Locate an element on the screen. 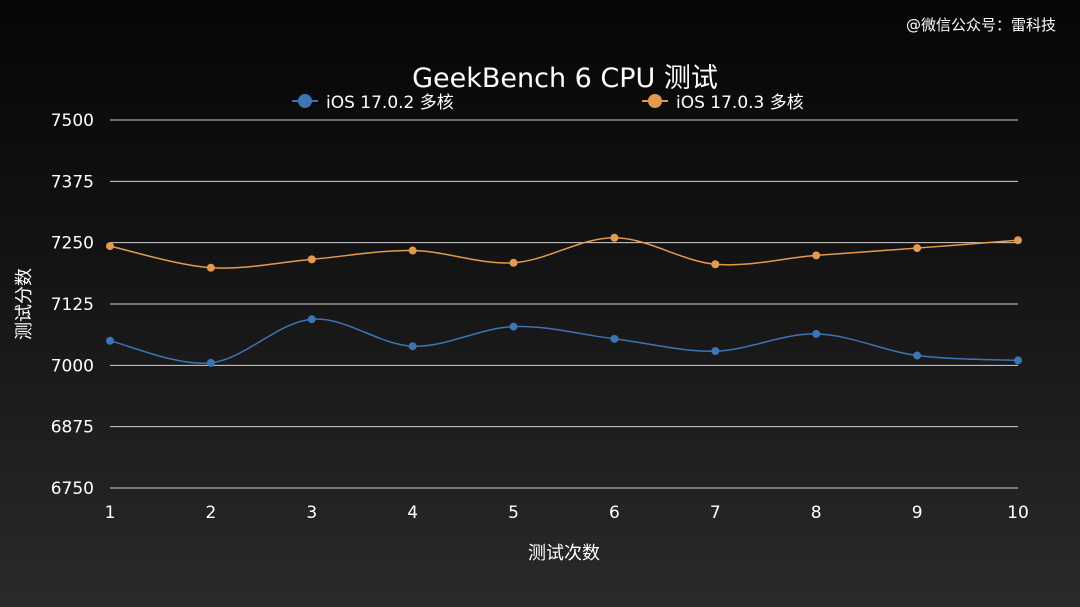 The height and width of the screenshot is (607, 1080). x-tick-label: 2 is located at coordinates (210, 513).